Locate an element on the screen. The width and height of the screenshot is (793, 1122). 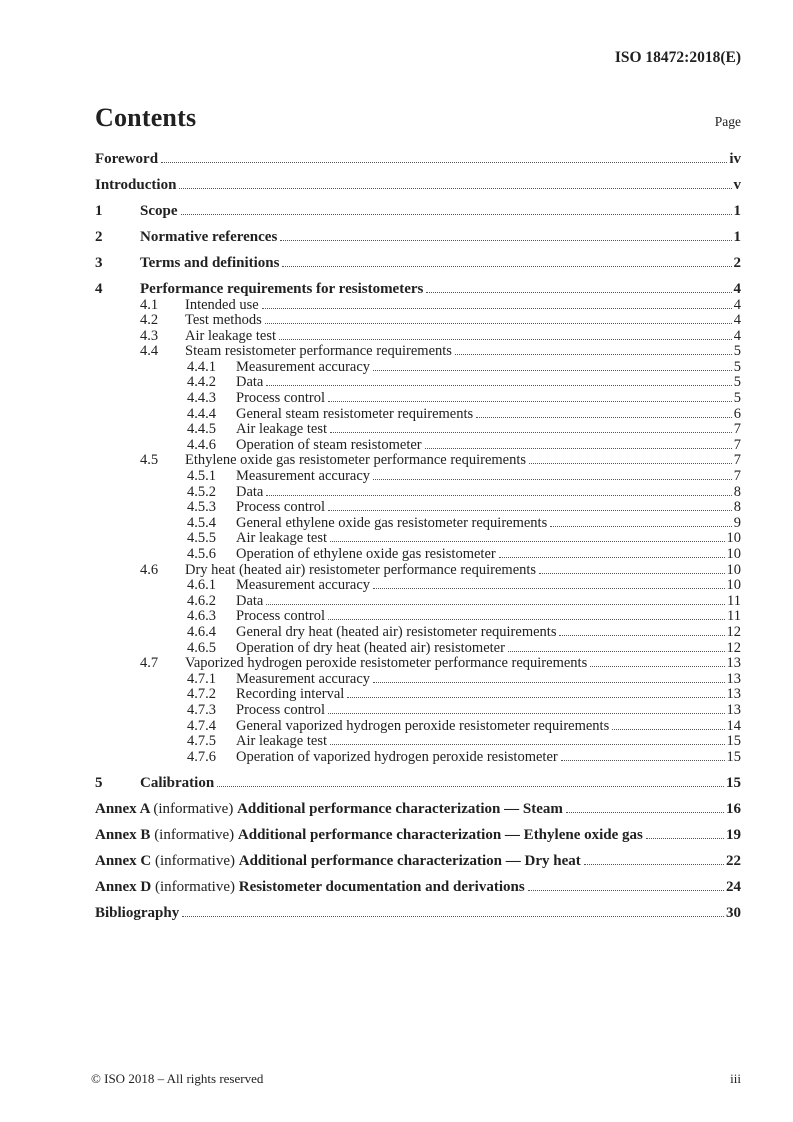
toc-entry-number: 3 is located at coordinates (99, 263).